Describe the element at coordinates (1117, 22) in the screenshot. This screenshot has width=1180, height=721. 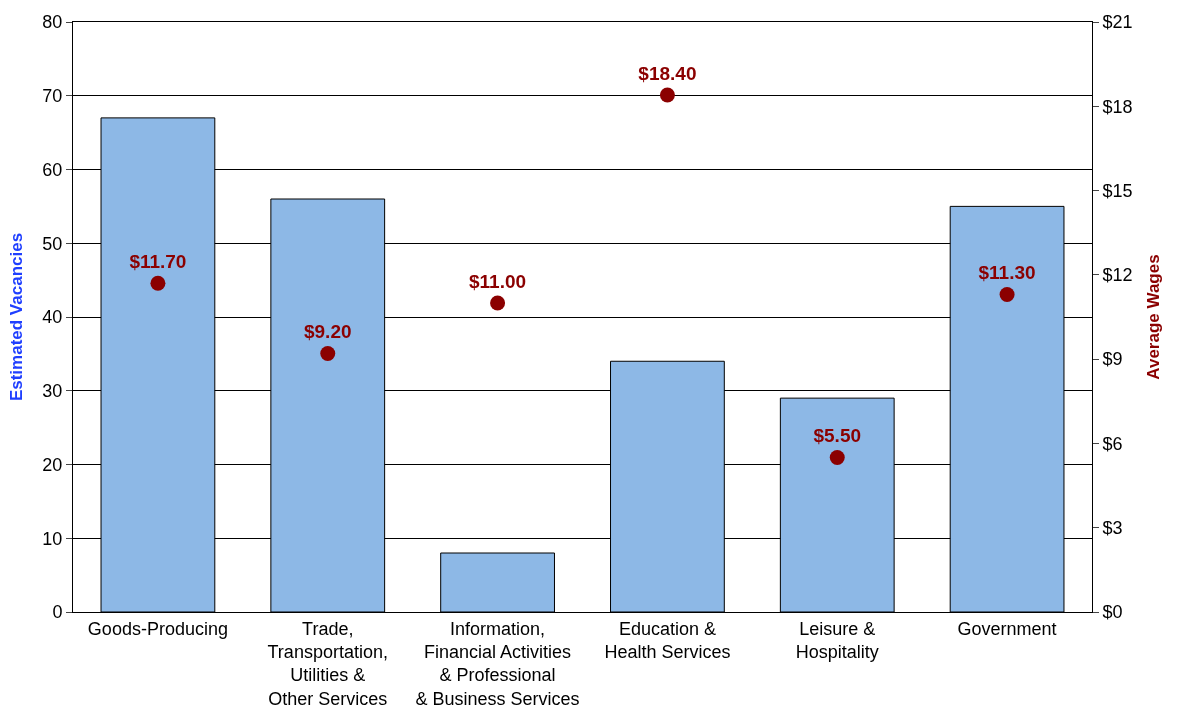
I see `y2-tick-label: $21` at that location.